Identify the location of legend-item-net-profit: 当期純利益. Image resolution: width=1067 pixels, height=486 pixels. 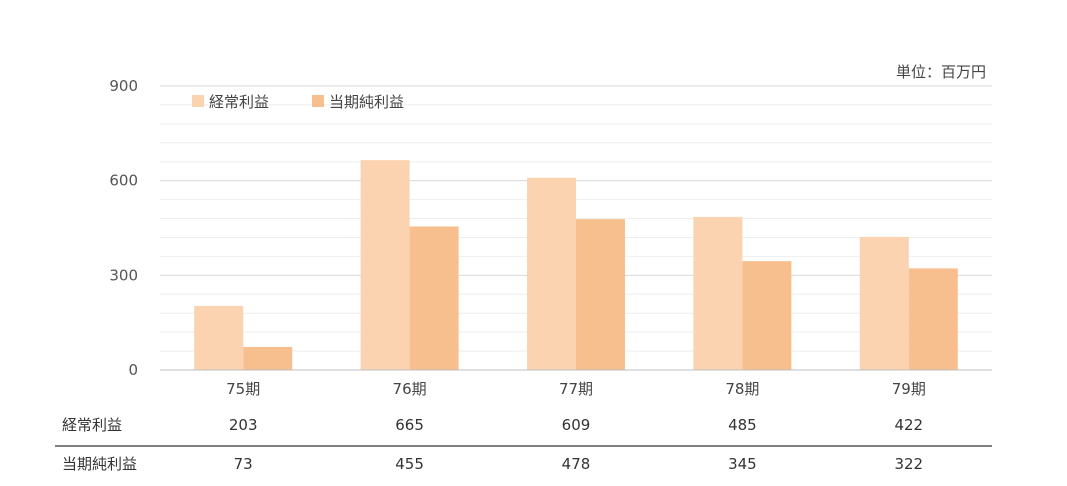
(358, 102).